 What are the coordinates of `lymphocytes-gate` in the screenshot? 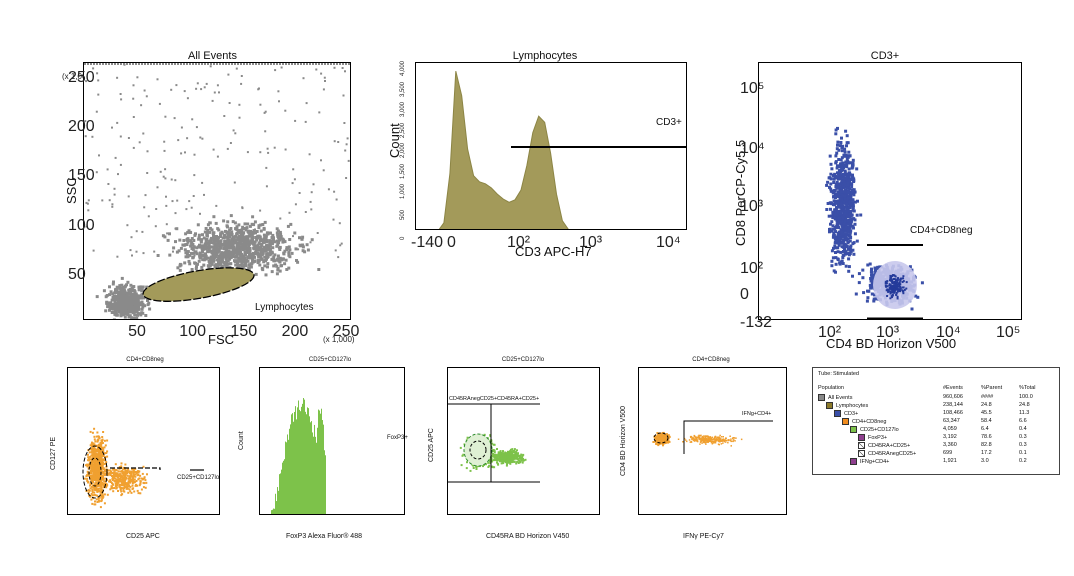 It's located at (198, 284).